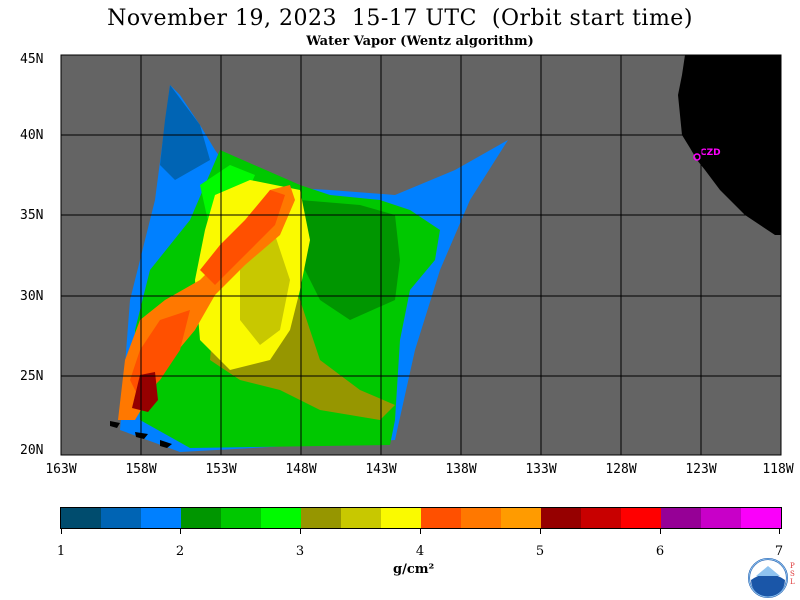 The height and width of the screenshot is (600, 800). What do you see at coordinates (301, 469) in the screenshot?
I see `lon-label: 148W` at bounding box center [301, 469].